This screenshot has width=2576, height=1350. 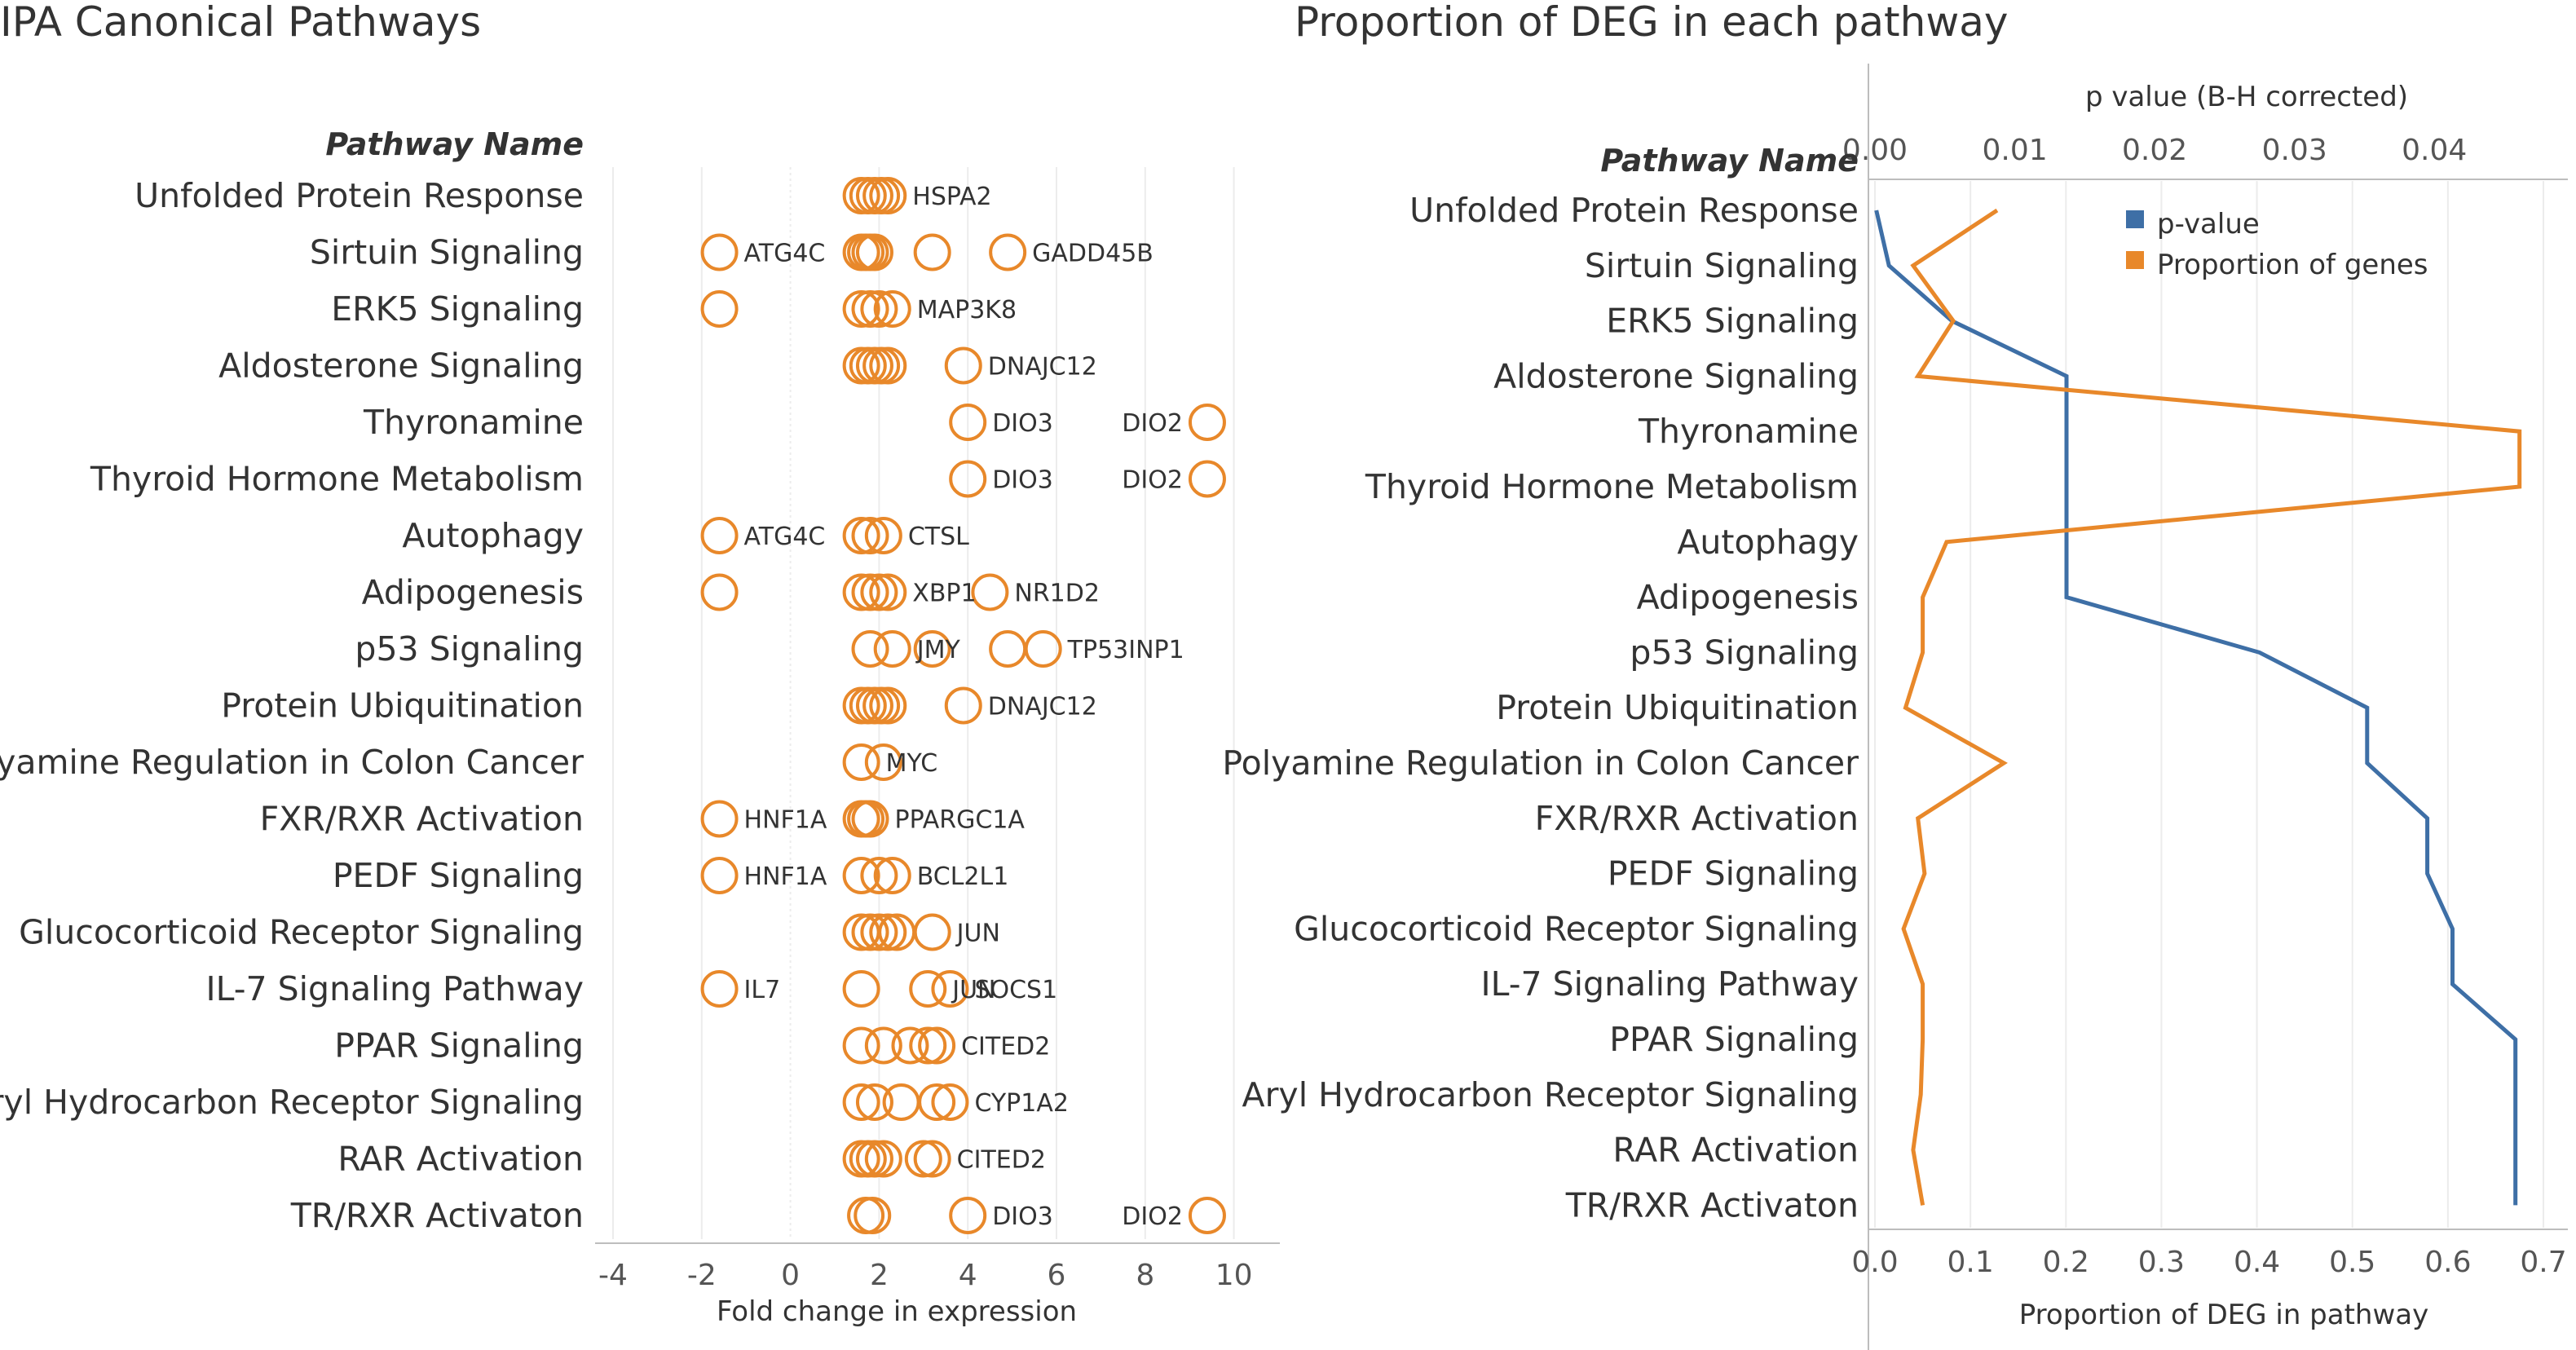 I want to click on right-pathway-name: p53 Signaling, so click(x=1744, y=652).